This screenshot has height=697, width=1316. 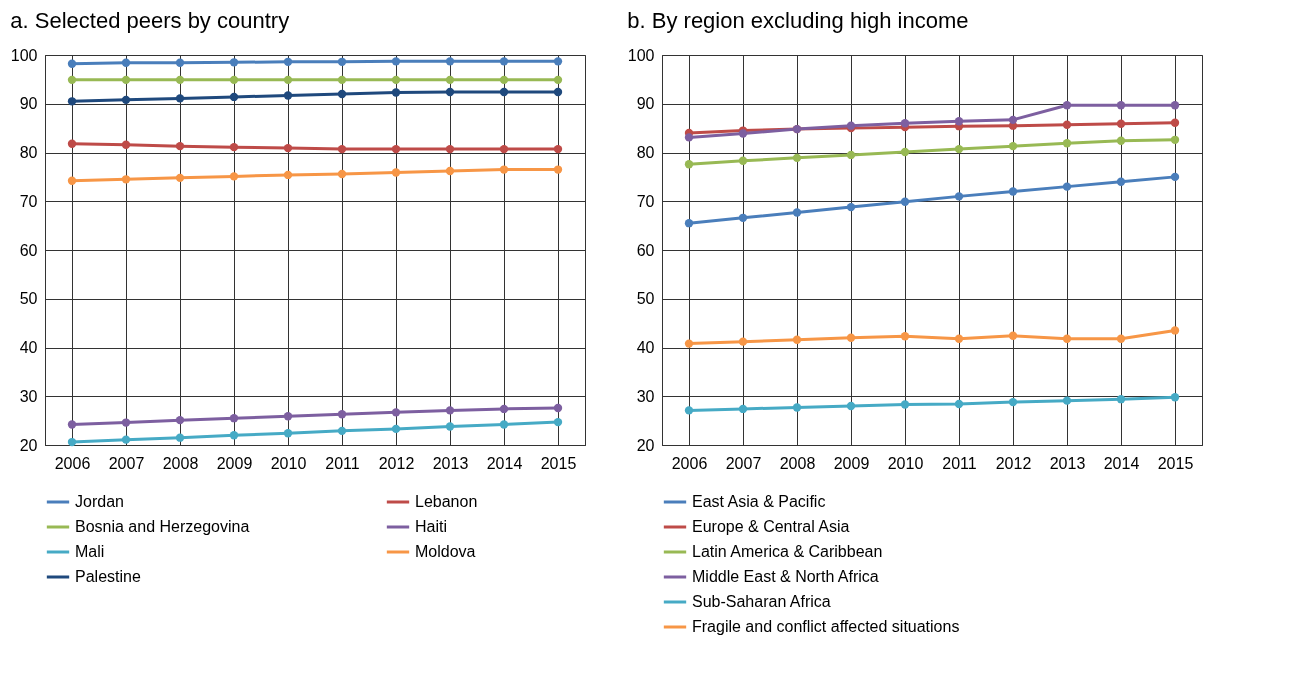 I want to click on legend-label: East Asia & Pacific, so click(x=759, y=501).